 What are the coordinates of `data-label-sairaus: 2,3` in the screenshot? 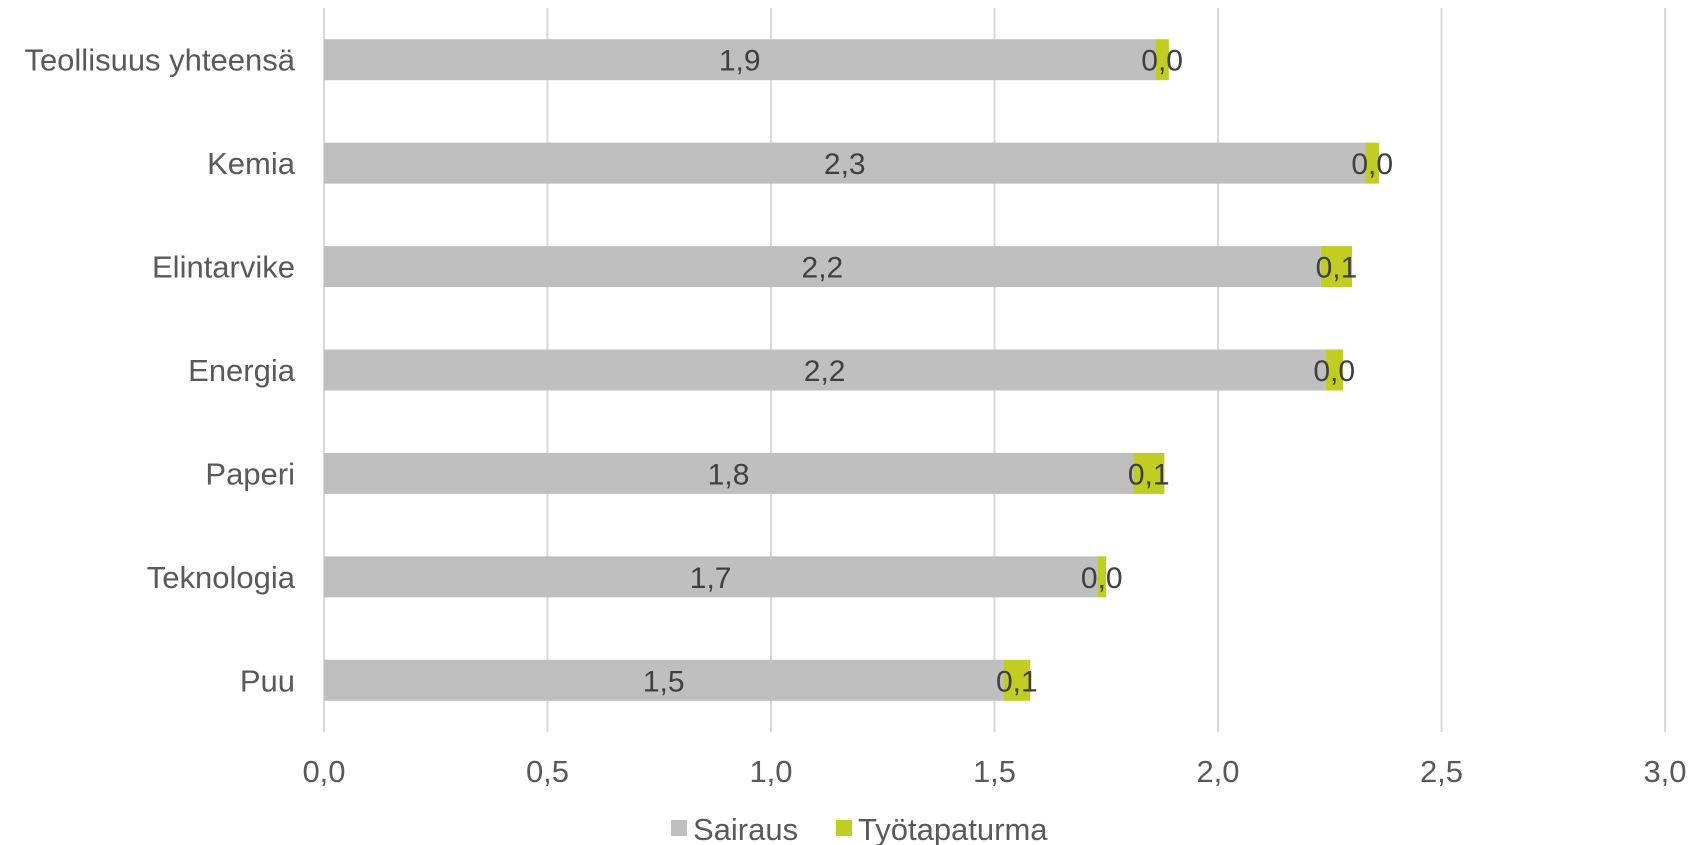 It's located at (845, 164).